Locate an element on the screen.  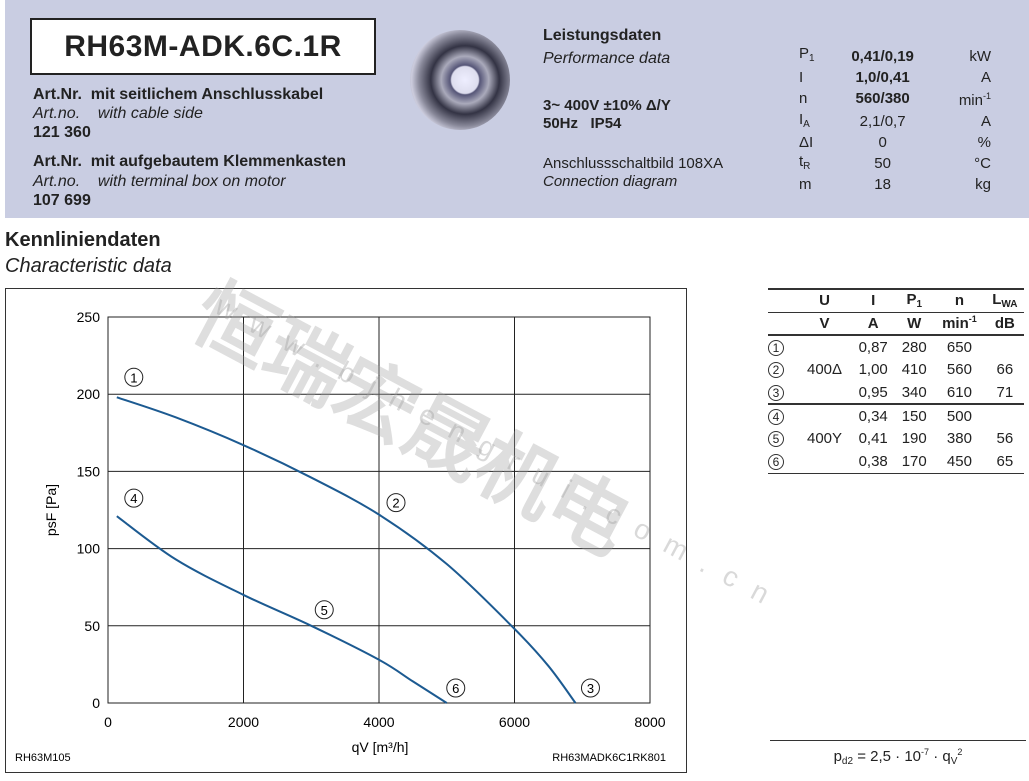
unit-p: W is located at coordinates (914, 324).